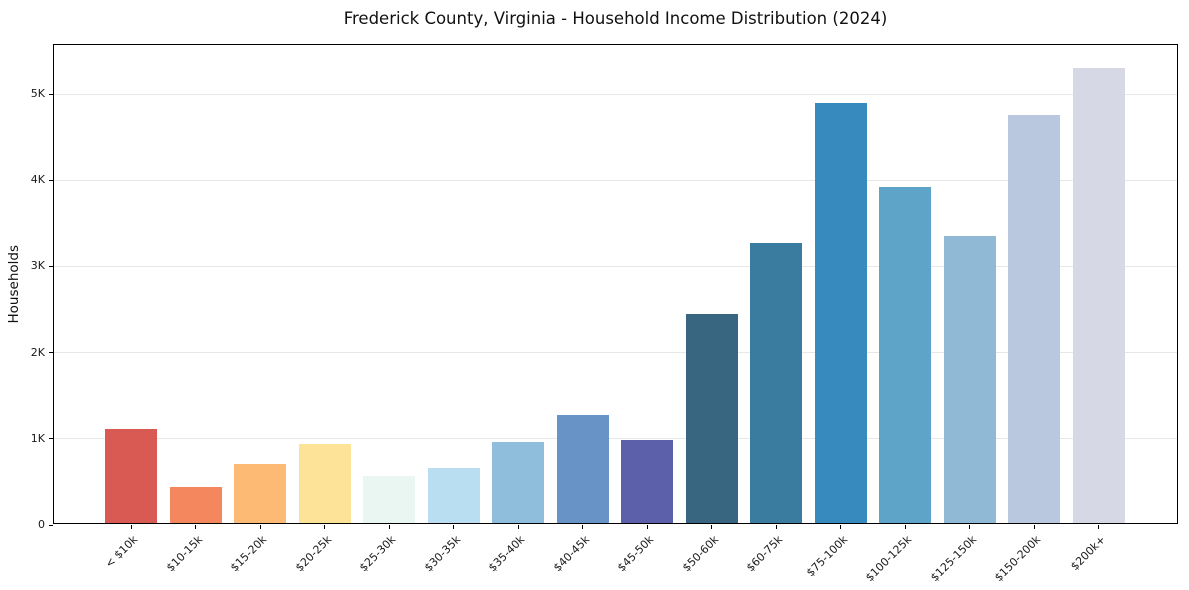 Image resolution: width=1189 pixels, height=590 pixels. I want to click on gridline-3K, so click(615, 266).